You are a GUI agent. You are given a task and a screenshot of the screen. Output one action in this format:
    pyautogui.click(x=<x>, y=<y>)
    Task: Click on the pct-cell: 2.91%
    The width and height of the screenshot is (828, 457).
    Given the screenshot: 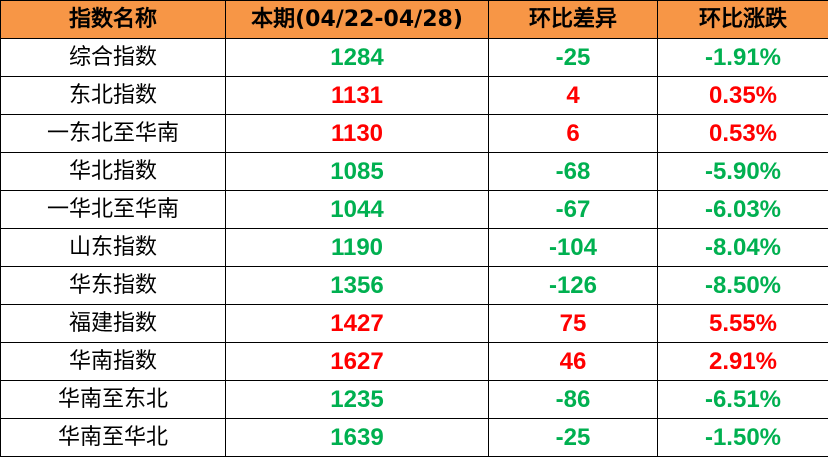 What is the action you would take?
    pyautogui.click(x=742, y=361)
    